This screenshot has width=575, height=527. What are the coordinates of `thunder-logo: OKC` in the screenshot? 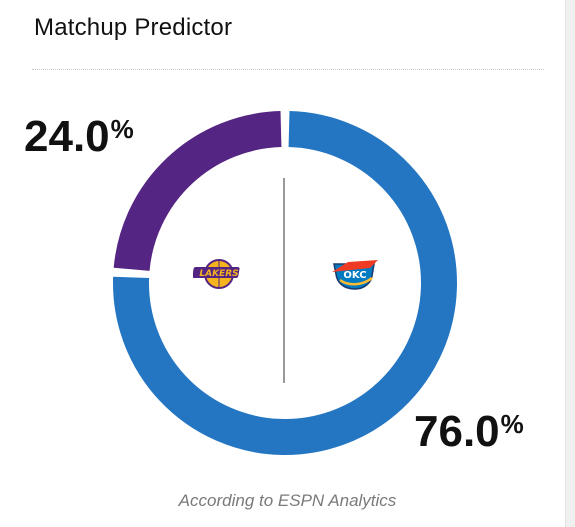 It's located at (355, 274).